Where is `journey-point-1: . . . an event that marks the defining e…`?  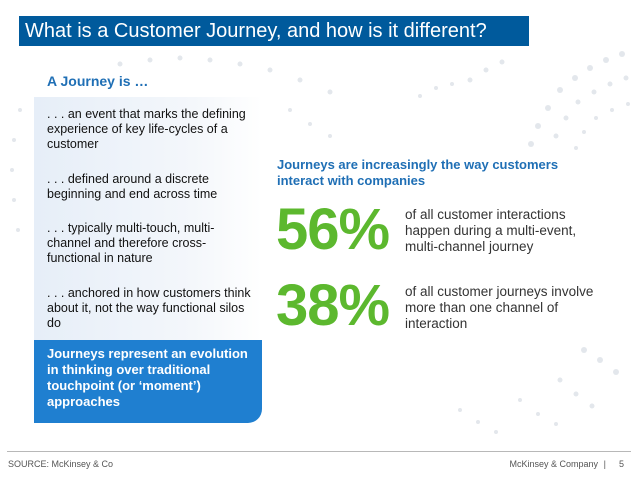 journey-point-1: . . . an event that marks the defining e… is located at coordinates (146, 129).